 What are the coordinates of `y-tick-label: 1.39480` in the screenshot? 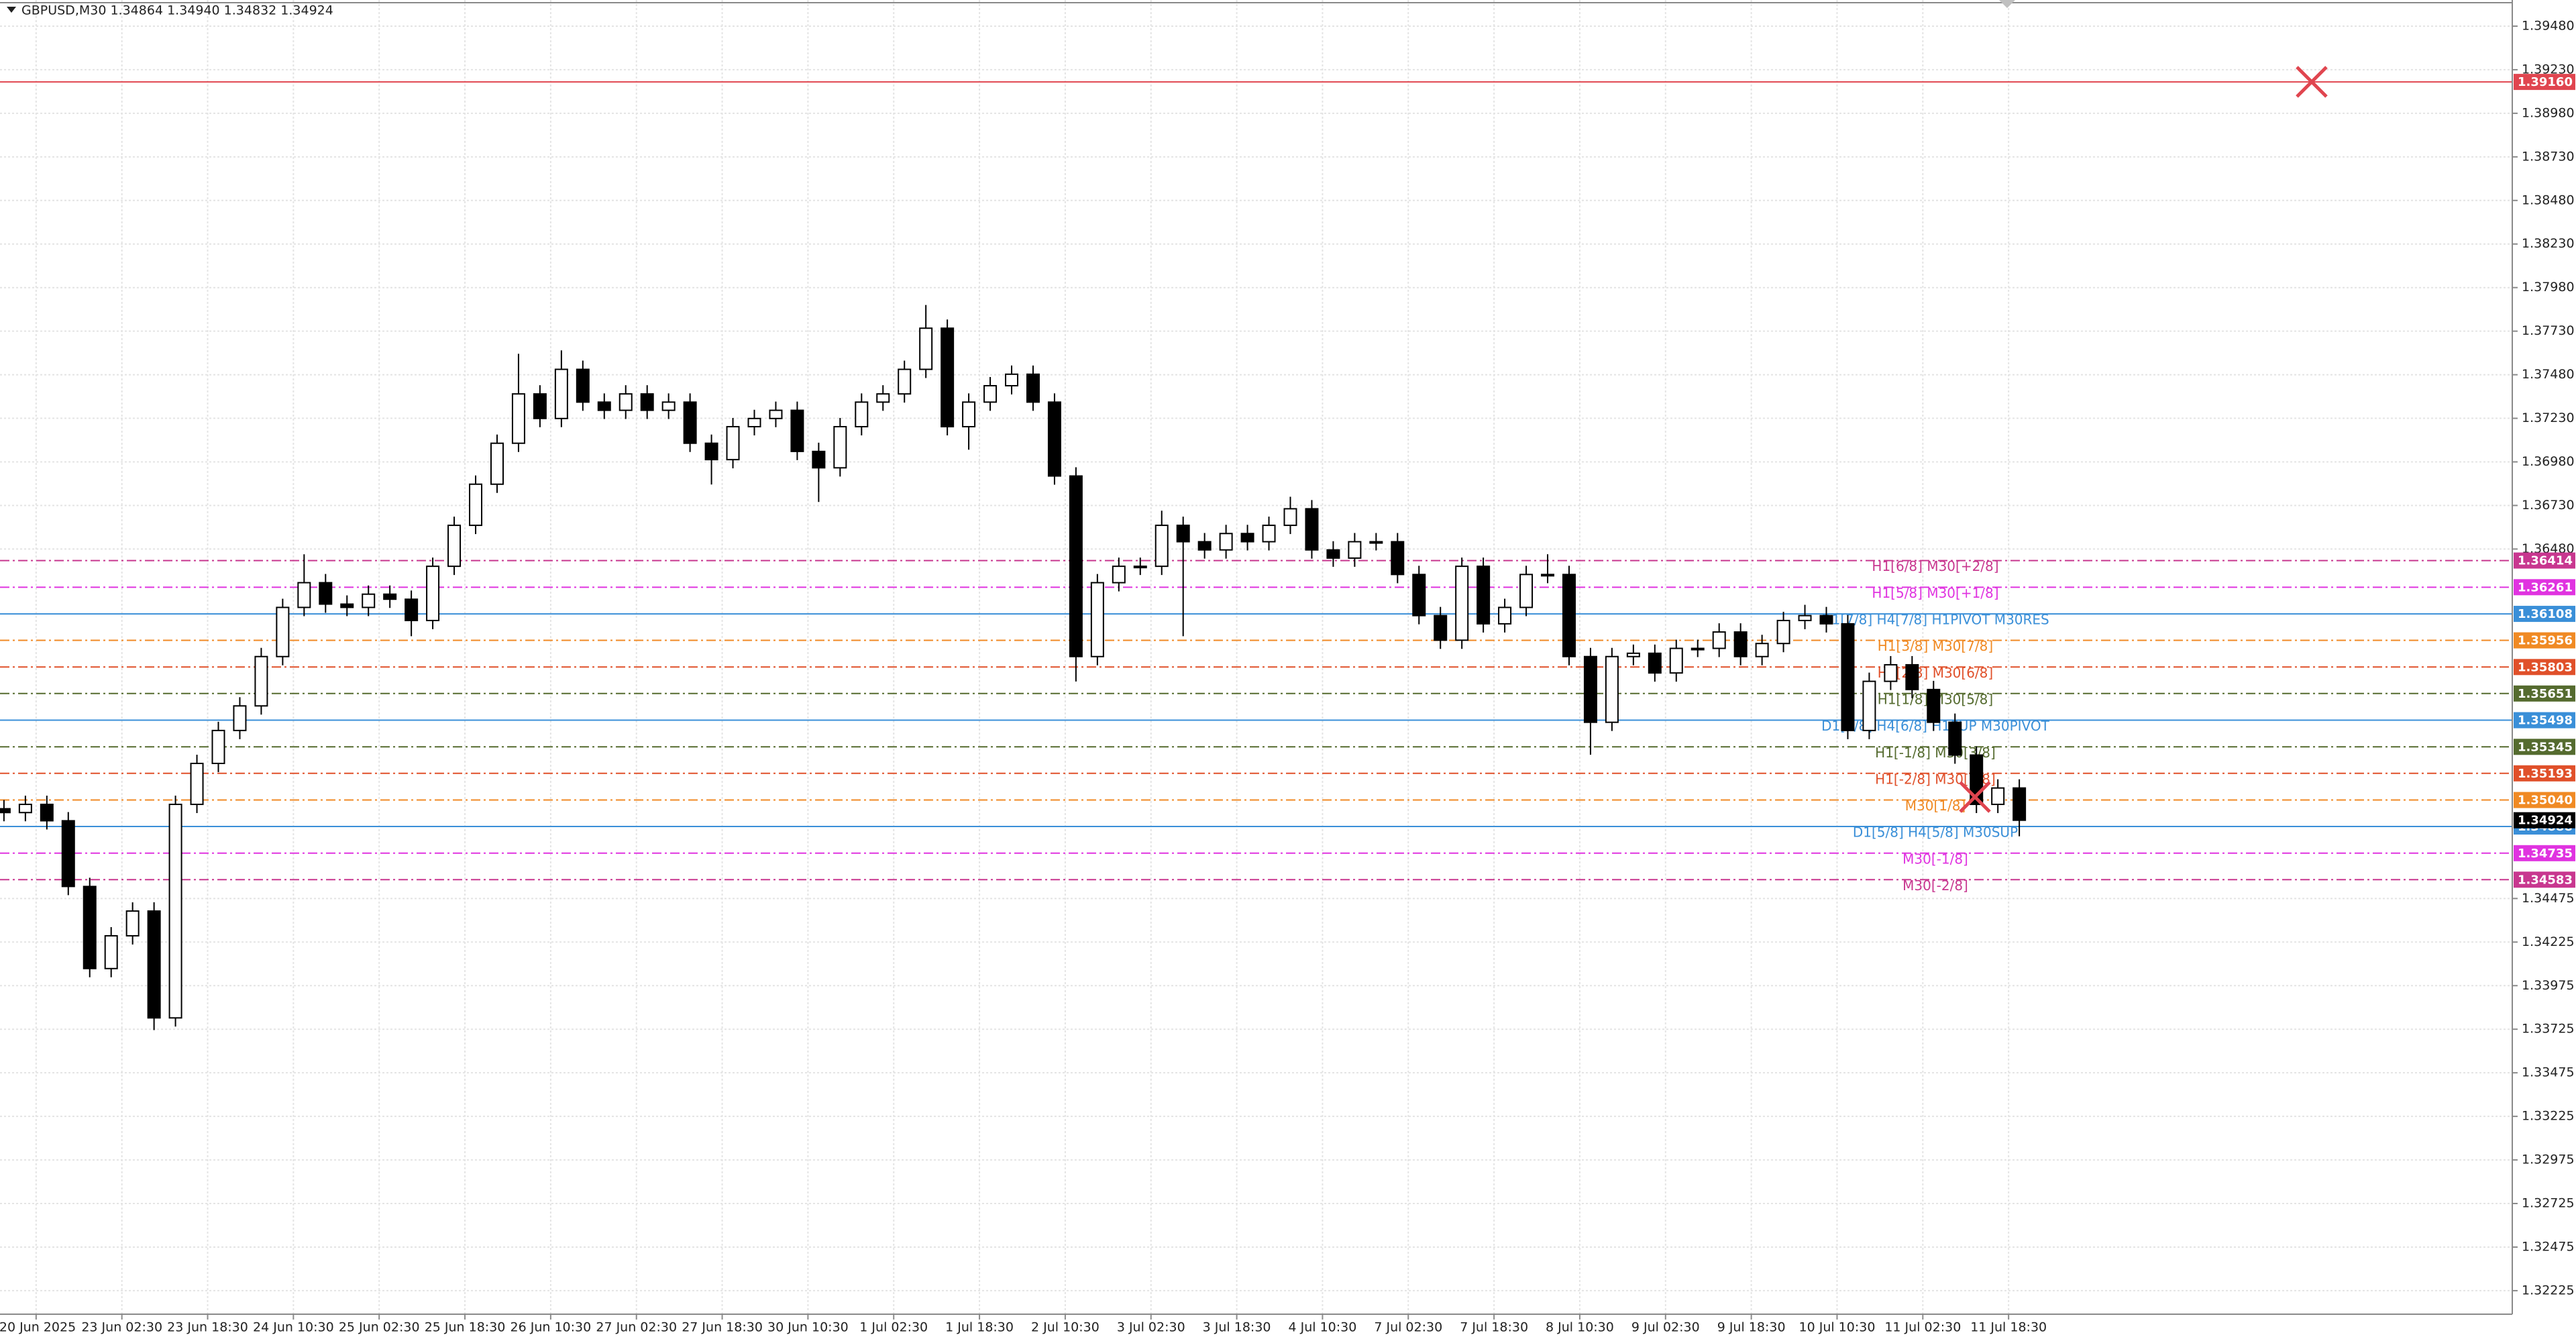 It's located at (2548, 25).